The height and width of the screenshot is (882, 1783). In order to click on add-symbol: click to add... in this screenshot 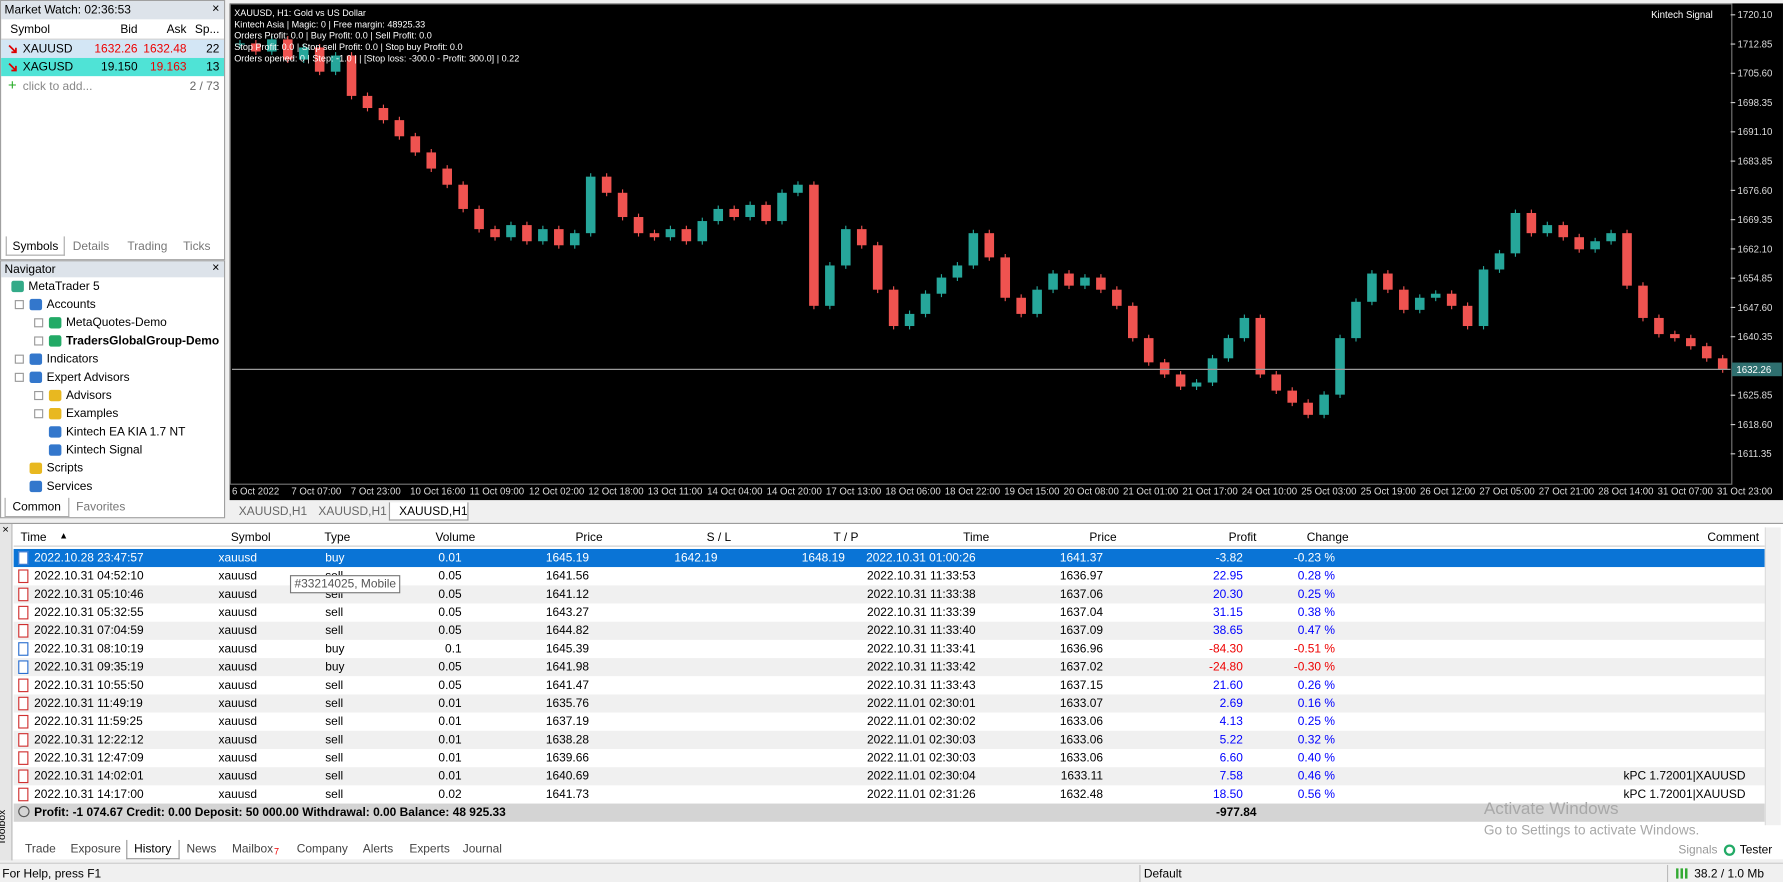, I will do `click(57, 86)`.